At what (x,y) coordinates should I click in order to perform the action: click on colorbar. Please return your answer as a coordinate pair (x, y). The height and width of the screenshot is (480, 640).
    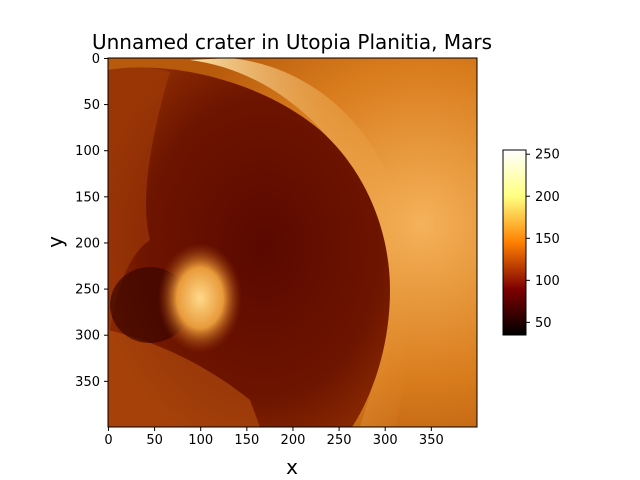
    Looking at the image, I should click on (514, 242).